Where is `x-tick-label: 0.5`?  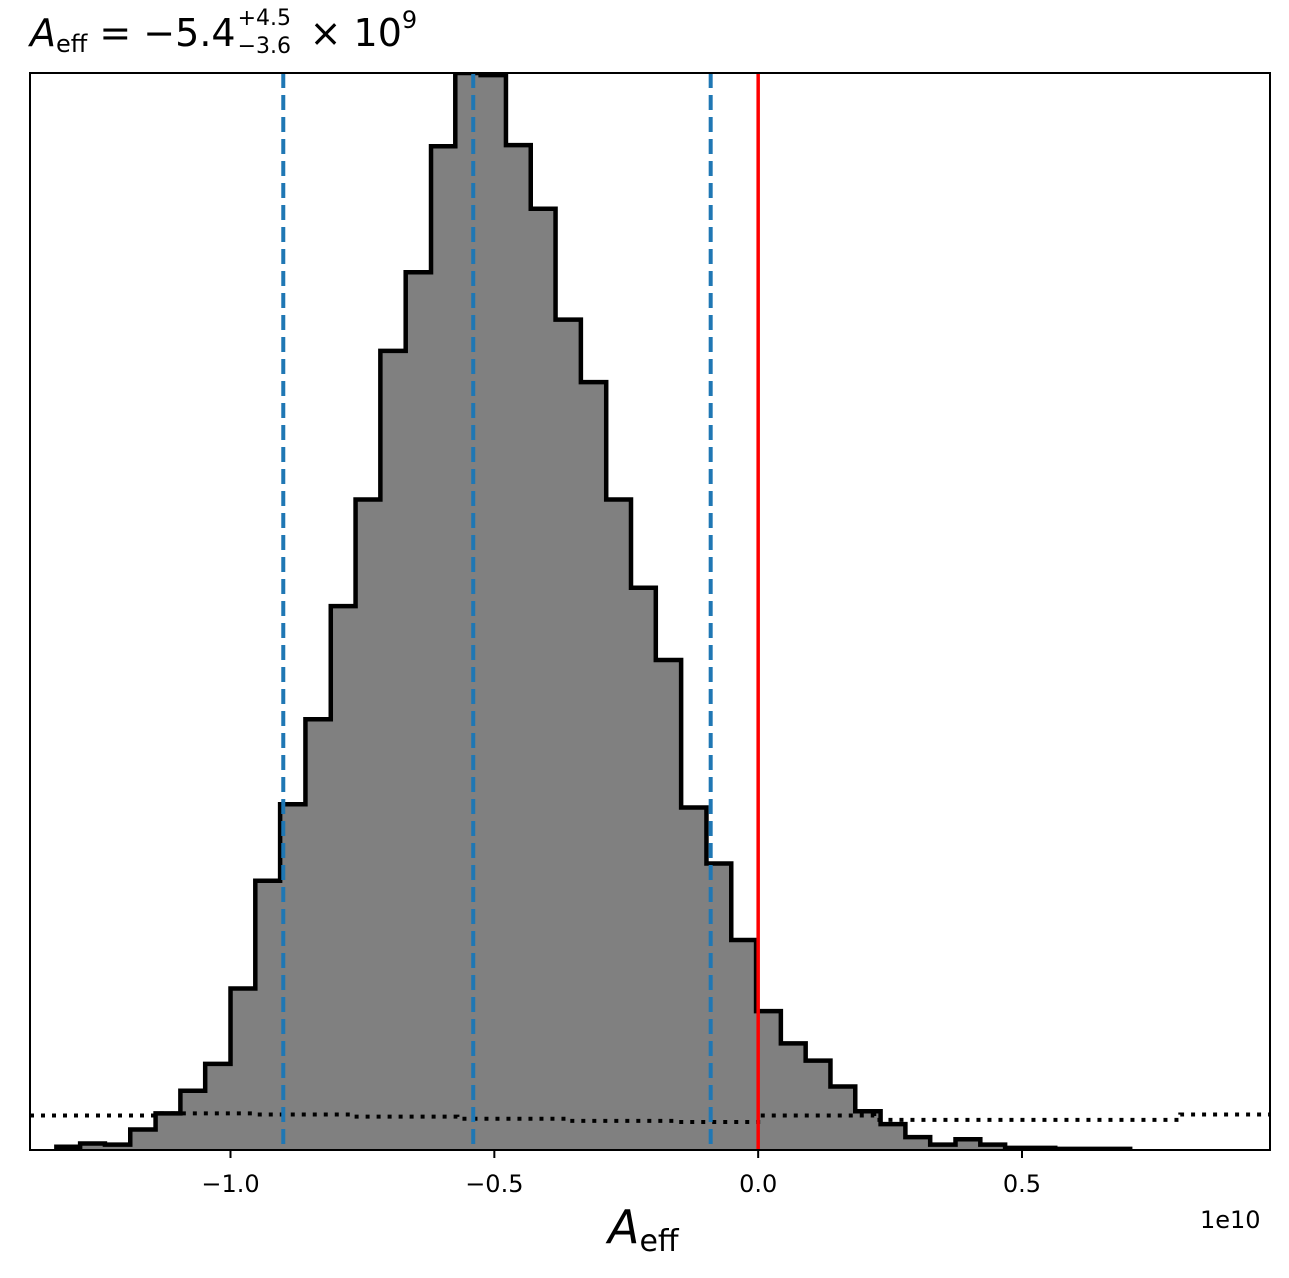
x-tick-label: 0.5 is located at coordinates (1022, 1184).